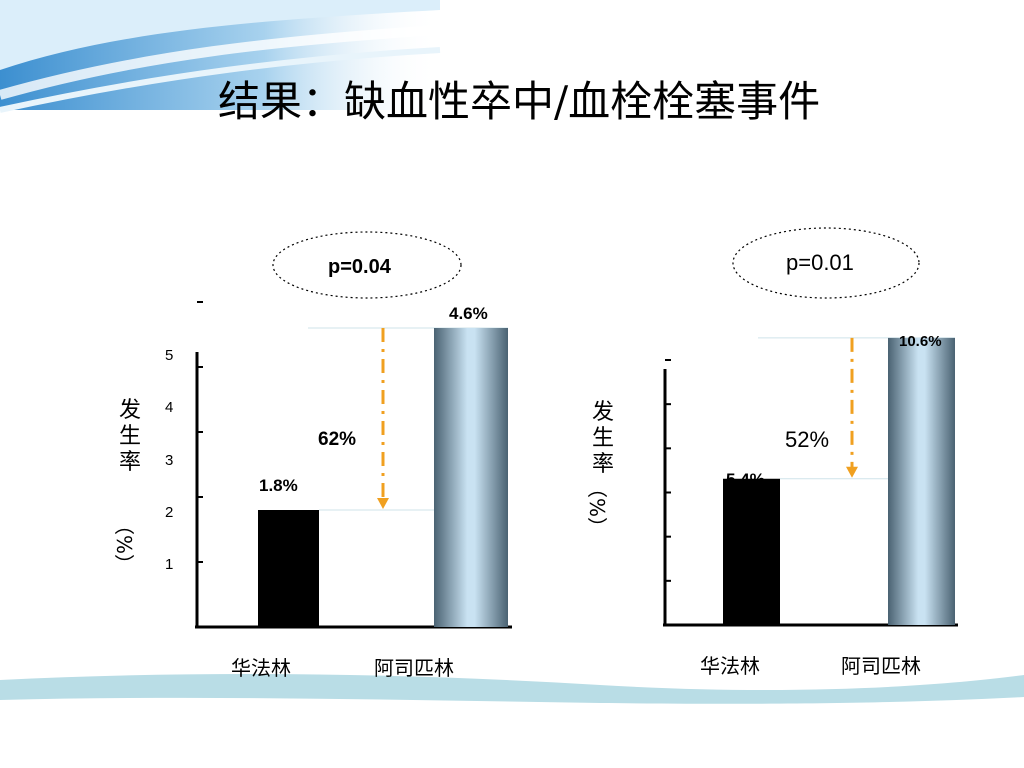 Image resolution: width=1024 pixels, height=768 pixels. Describe the element at coordinates (278, 485) in the screenshot. I see `data-label-warfarin: 1.8%` at that location.